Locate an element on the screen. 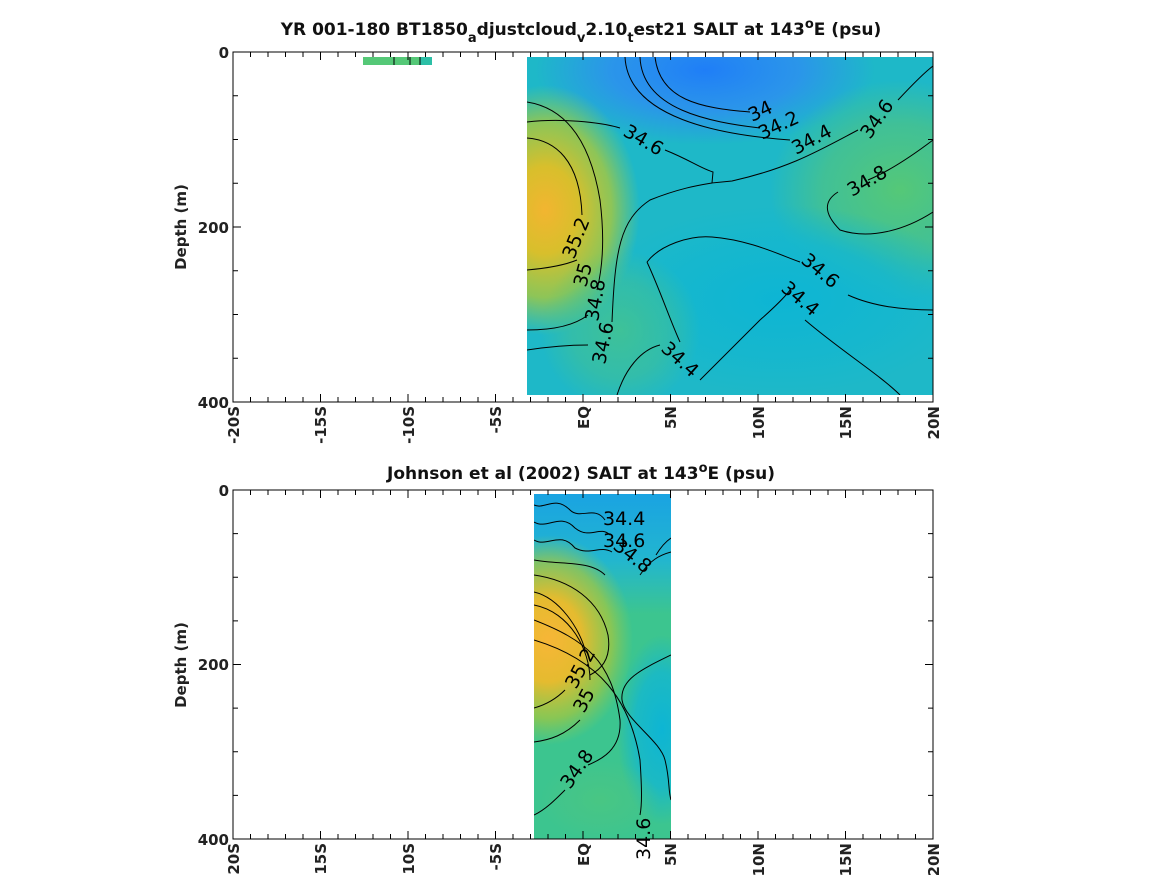  bottom-x-tick-label: -20S is located at coordinates (234, 859).